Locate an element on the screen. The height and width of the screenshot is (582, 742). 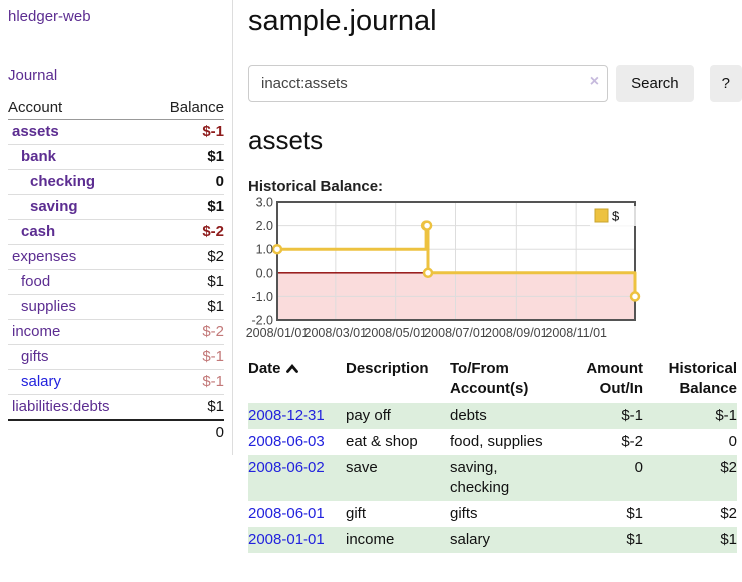
transaction-description: eat & shop is located at coordinates (382, 441).